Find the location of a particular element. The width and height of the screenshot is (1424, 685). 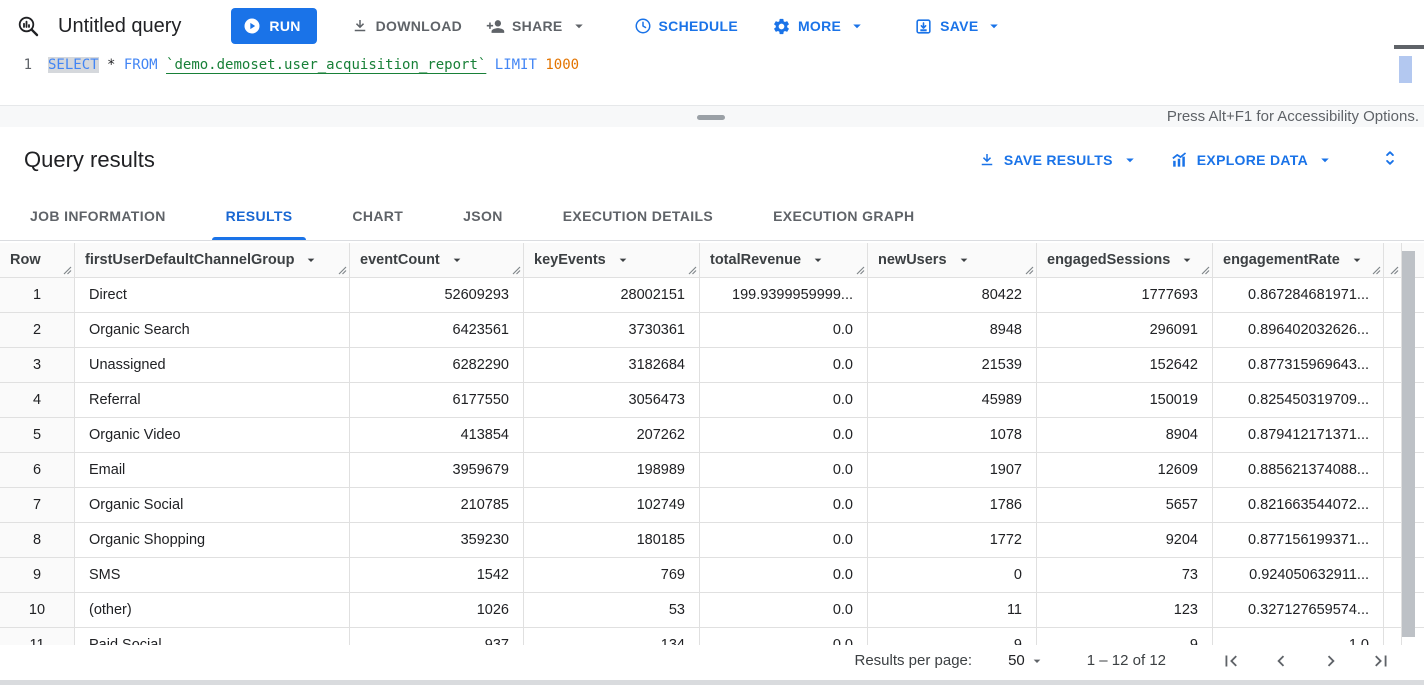

tab-execution-graph: EXECUTION GRAPH is located at coordinates (844, 216).